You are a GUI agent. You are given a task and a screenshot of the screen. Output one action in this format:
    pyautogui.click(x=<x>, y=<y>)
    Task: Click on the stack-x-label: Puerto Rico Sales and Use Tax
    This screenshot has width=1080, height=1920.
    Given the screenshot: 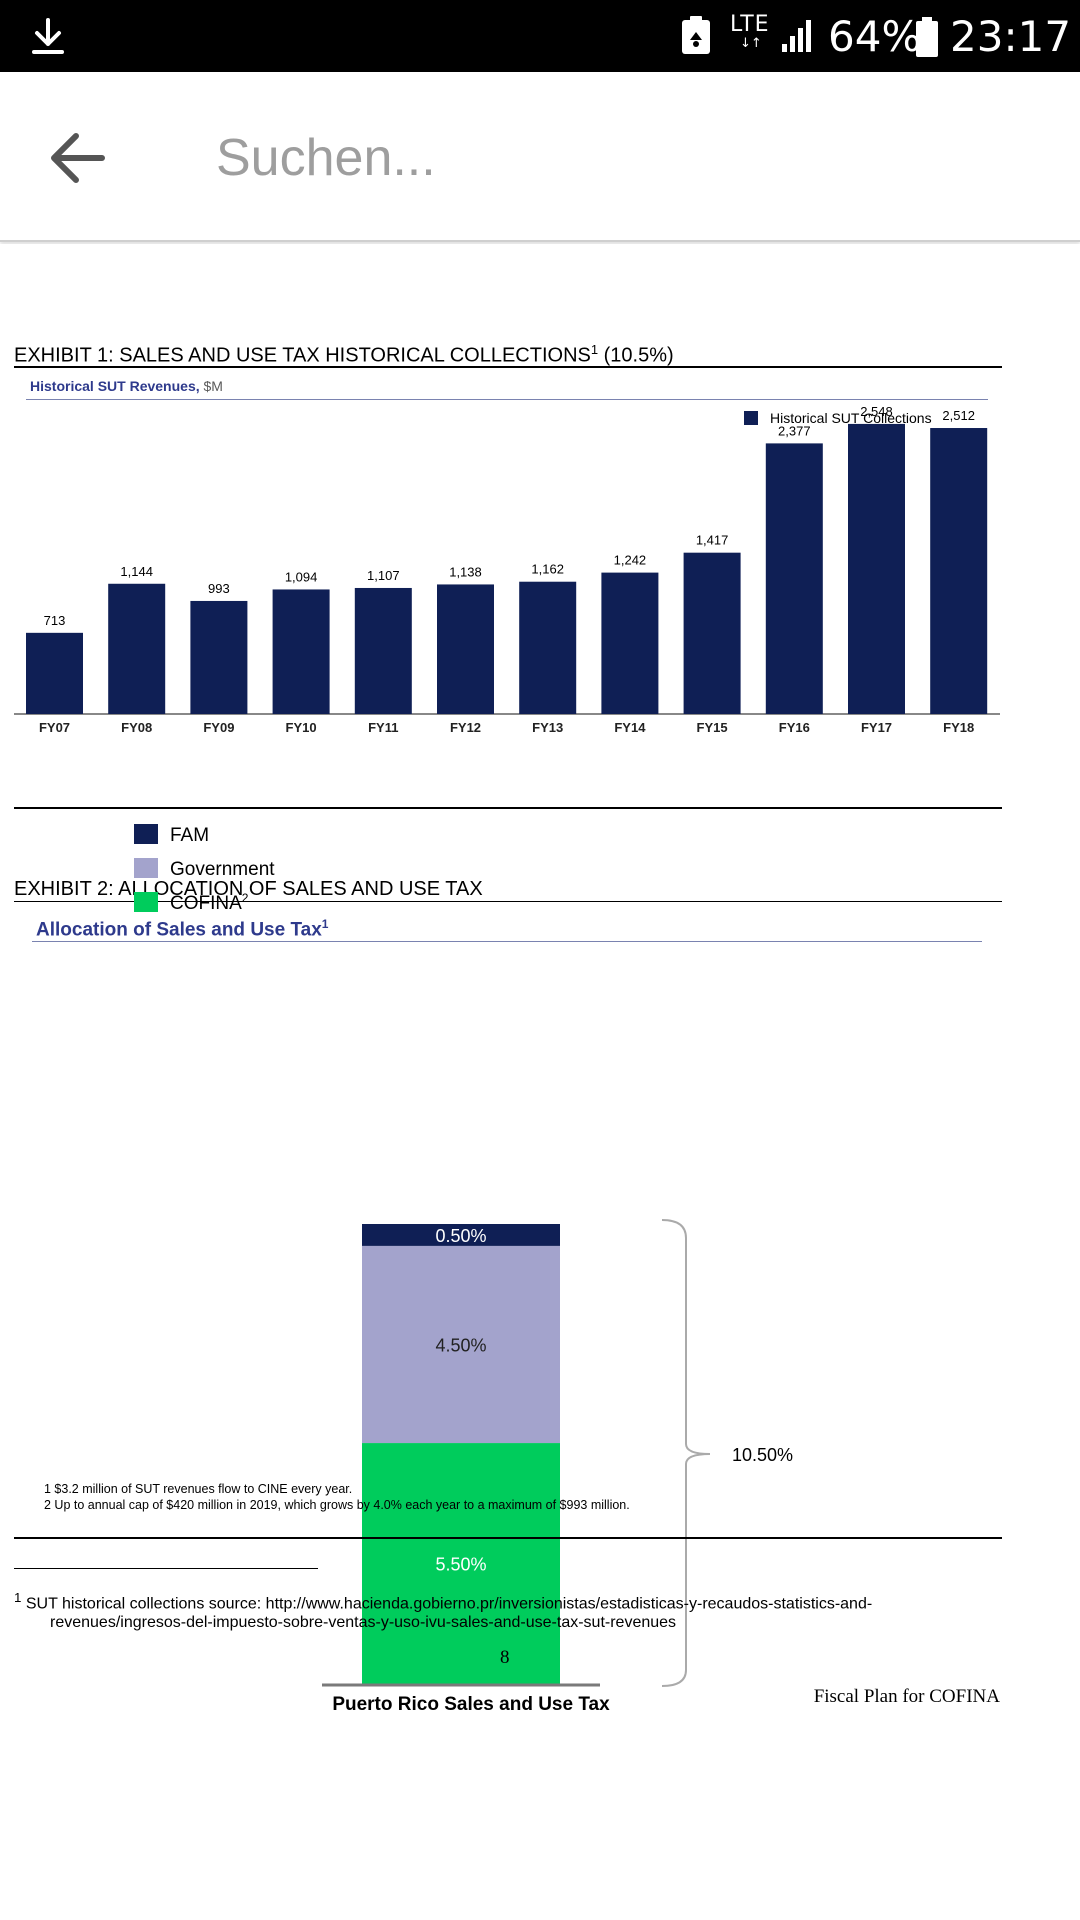 What is the action you would take?
    pyautogui.click(x=471, y=1704)
    